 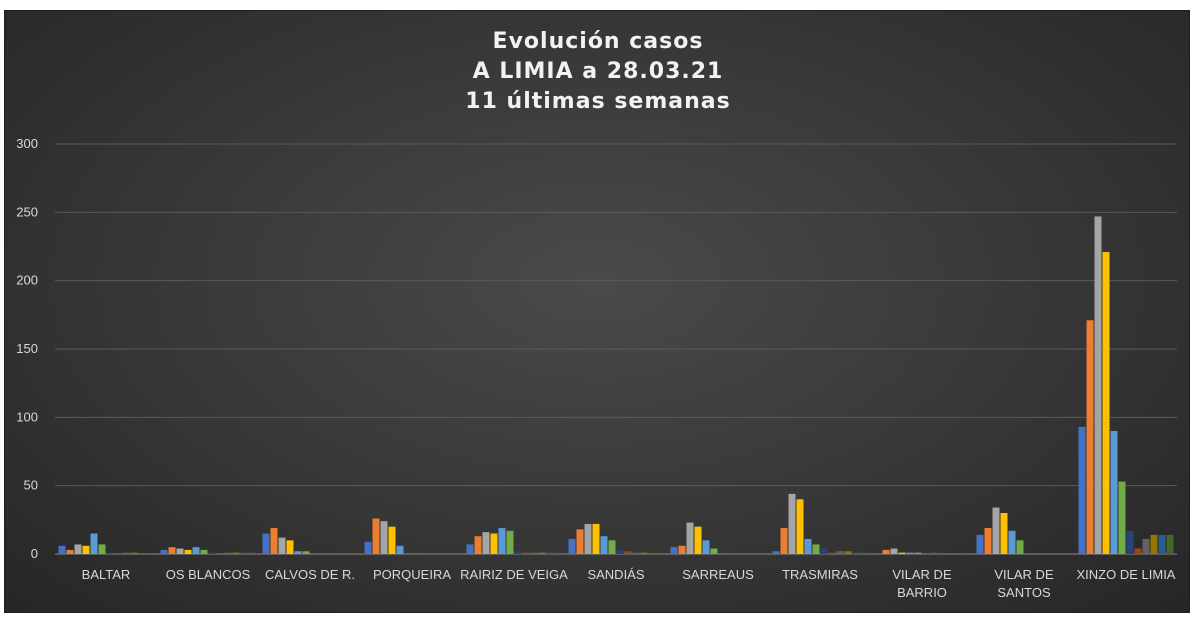 What do you see at coordinates (27, 143) in the screenshot?
I see `y-tick-label: 300` at bounding box center [27, 143].